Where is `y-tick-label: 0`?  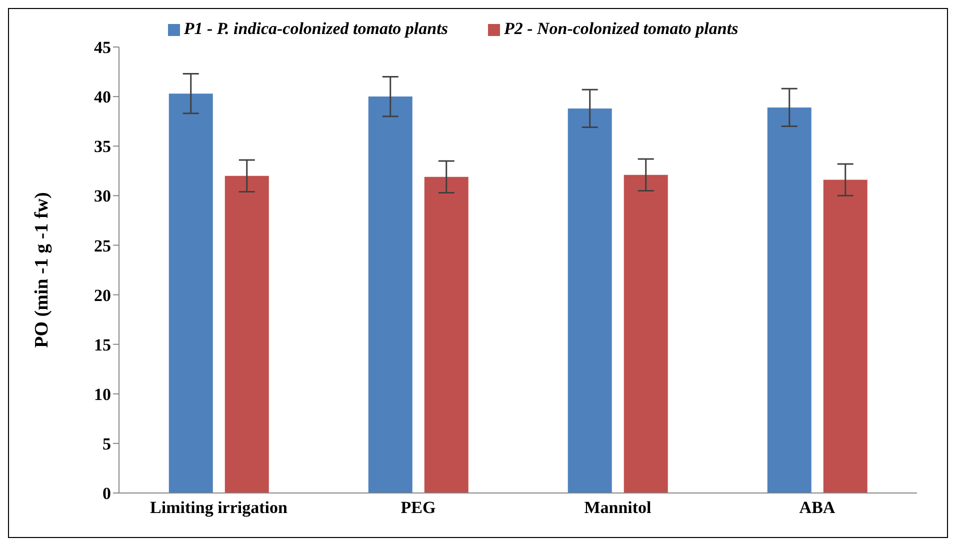
y-tick-label: 0 is located at coordinates (106, 494).